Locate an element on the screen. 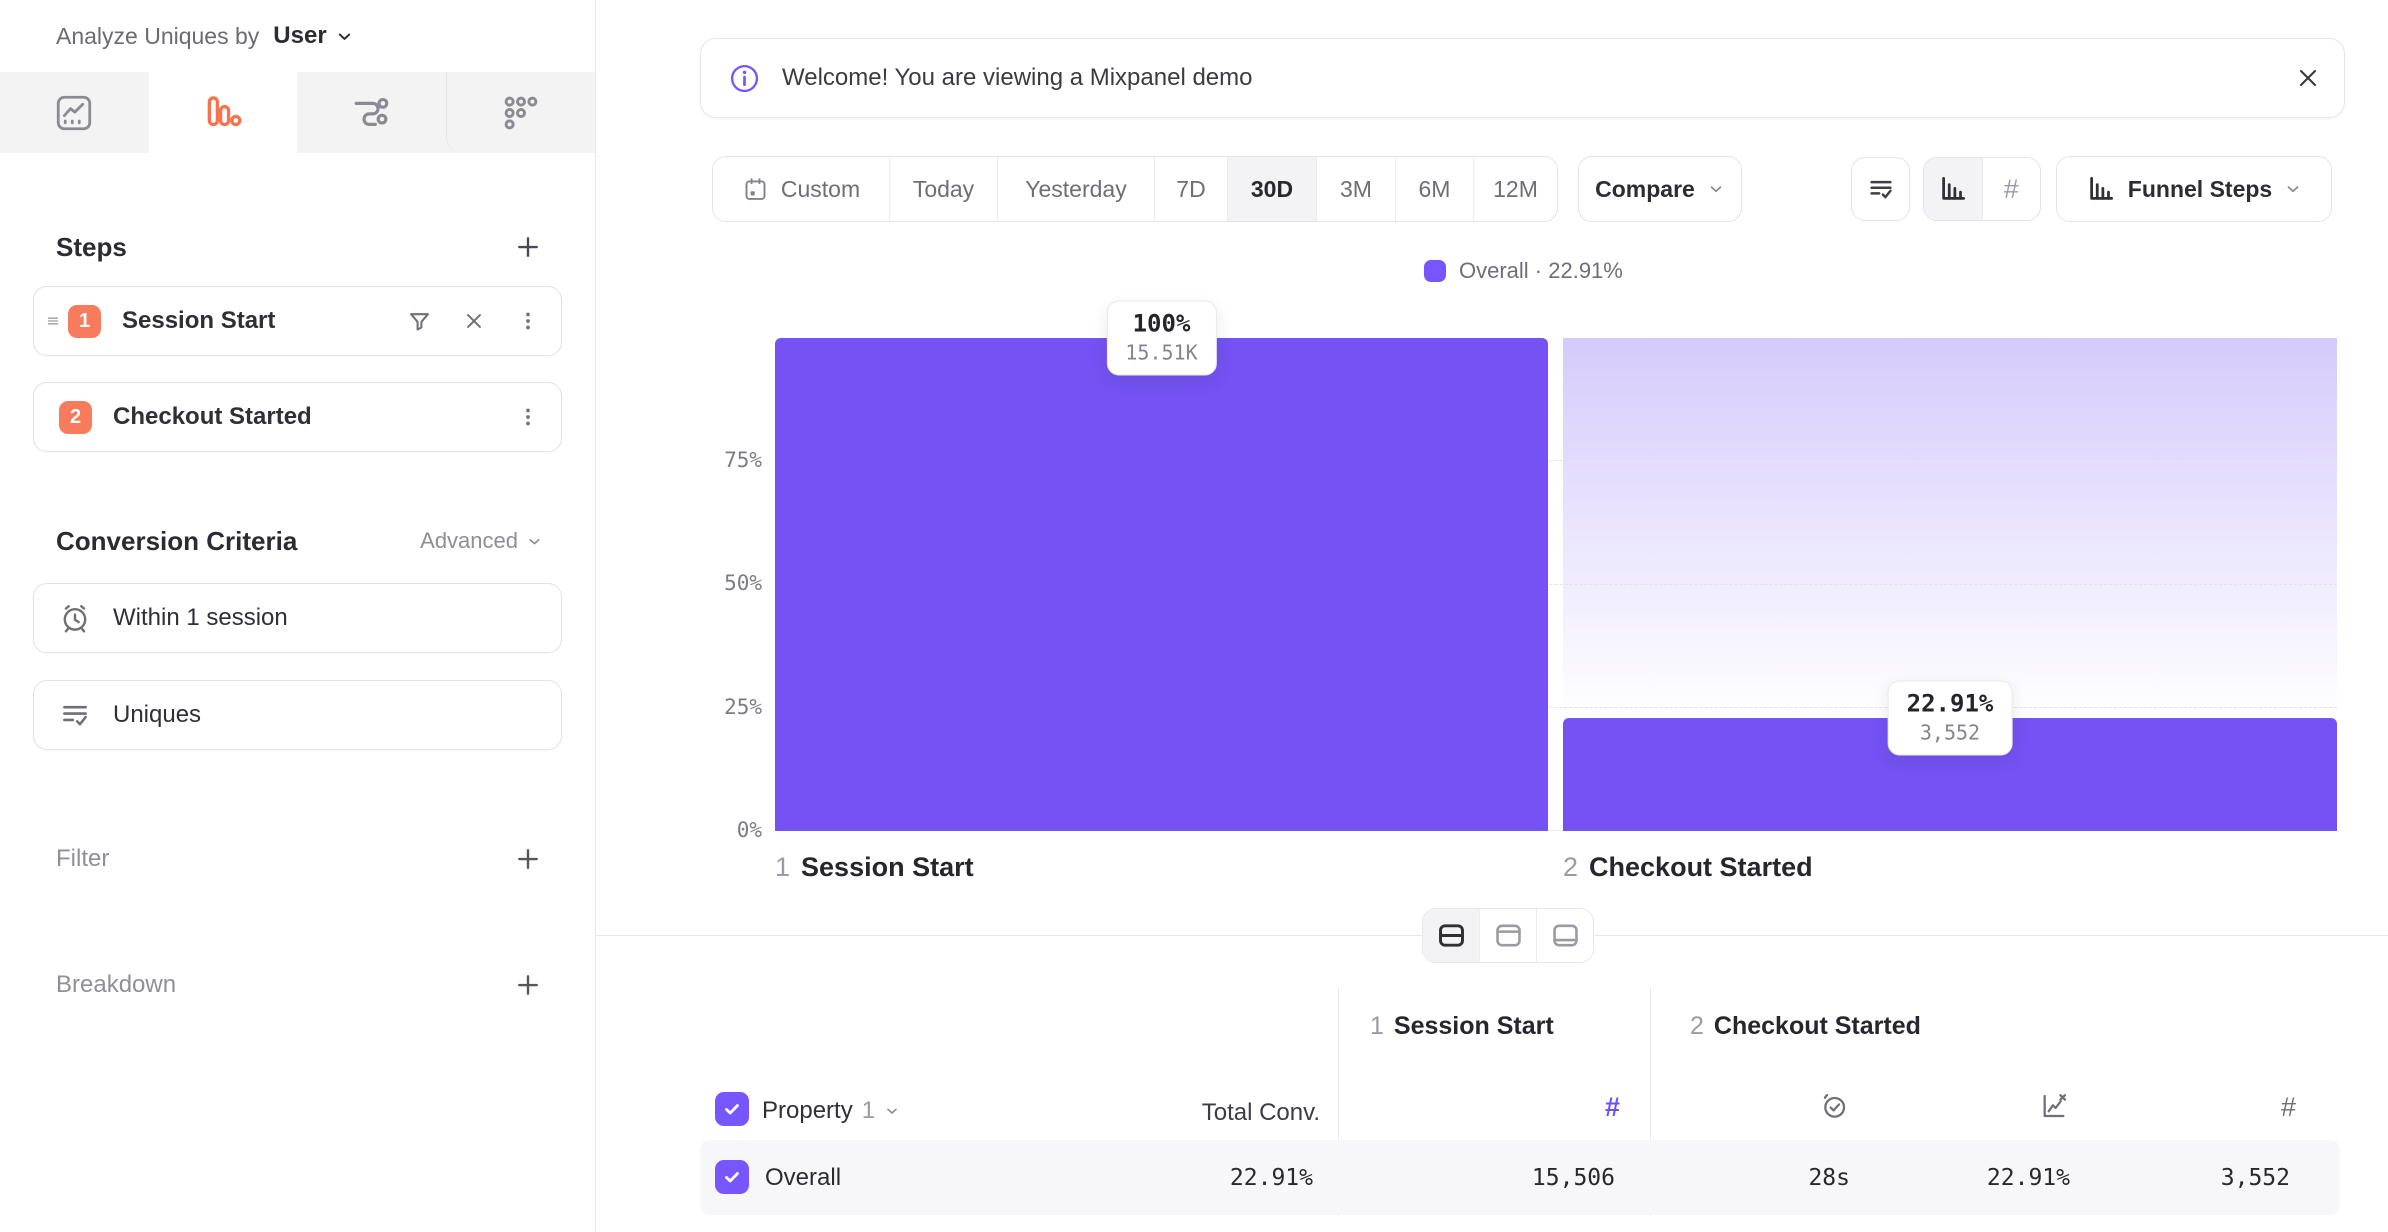 This screenshot has width=2388, height=1232. range-today: Today is located at coordinates (943, 189).